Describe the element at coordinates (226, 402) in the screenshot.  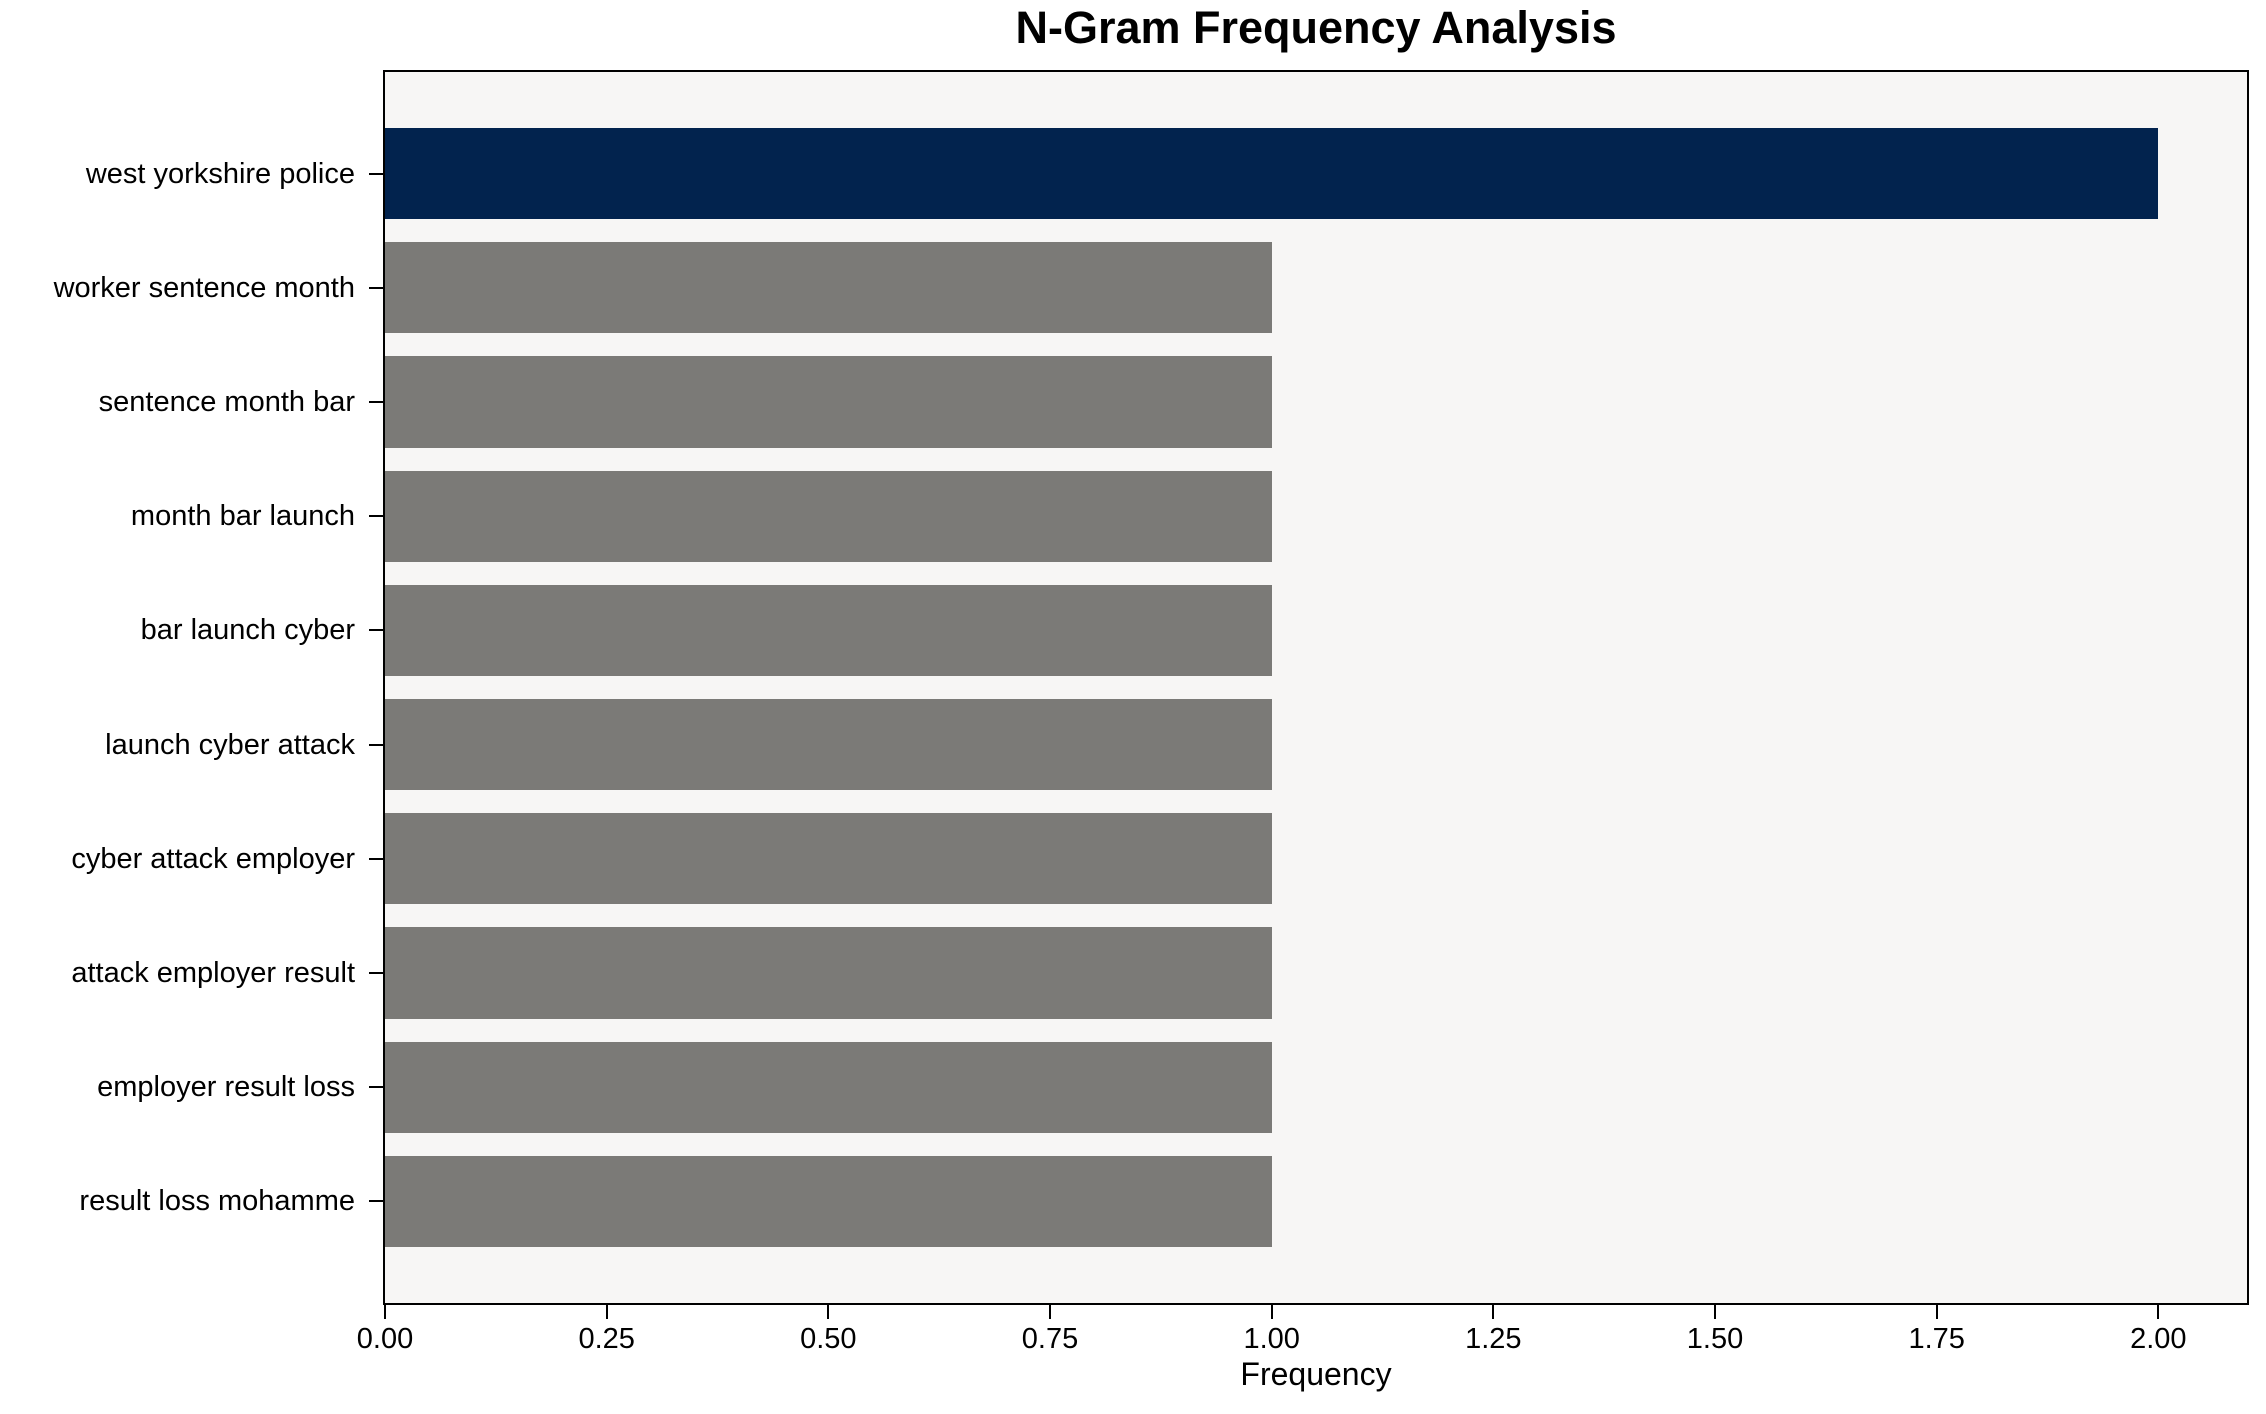
I see `y-tick-label: sentence month bar` at that location.